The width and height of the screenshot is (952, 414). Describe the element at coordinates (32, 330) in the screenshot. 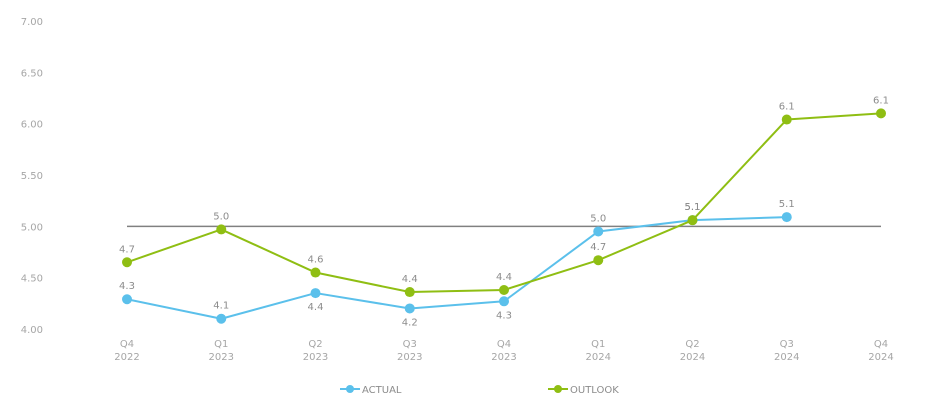

I see `y-tick-label-0: 4.00` at that location.